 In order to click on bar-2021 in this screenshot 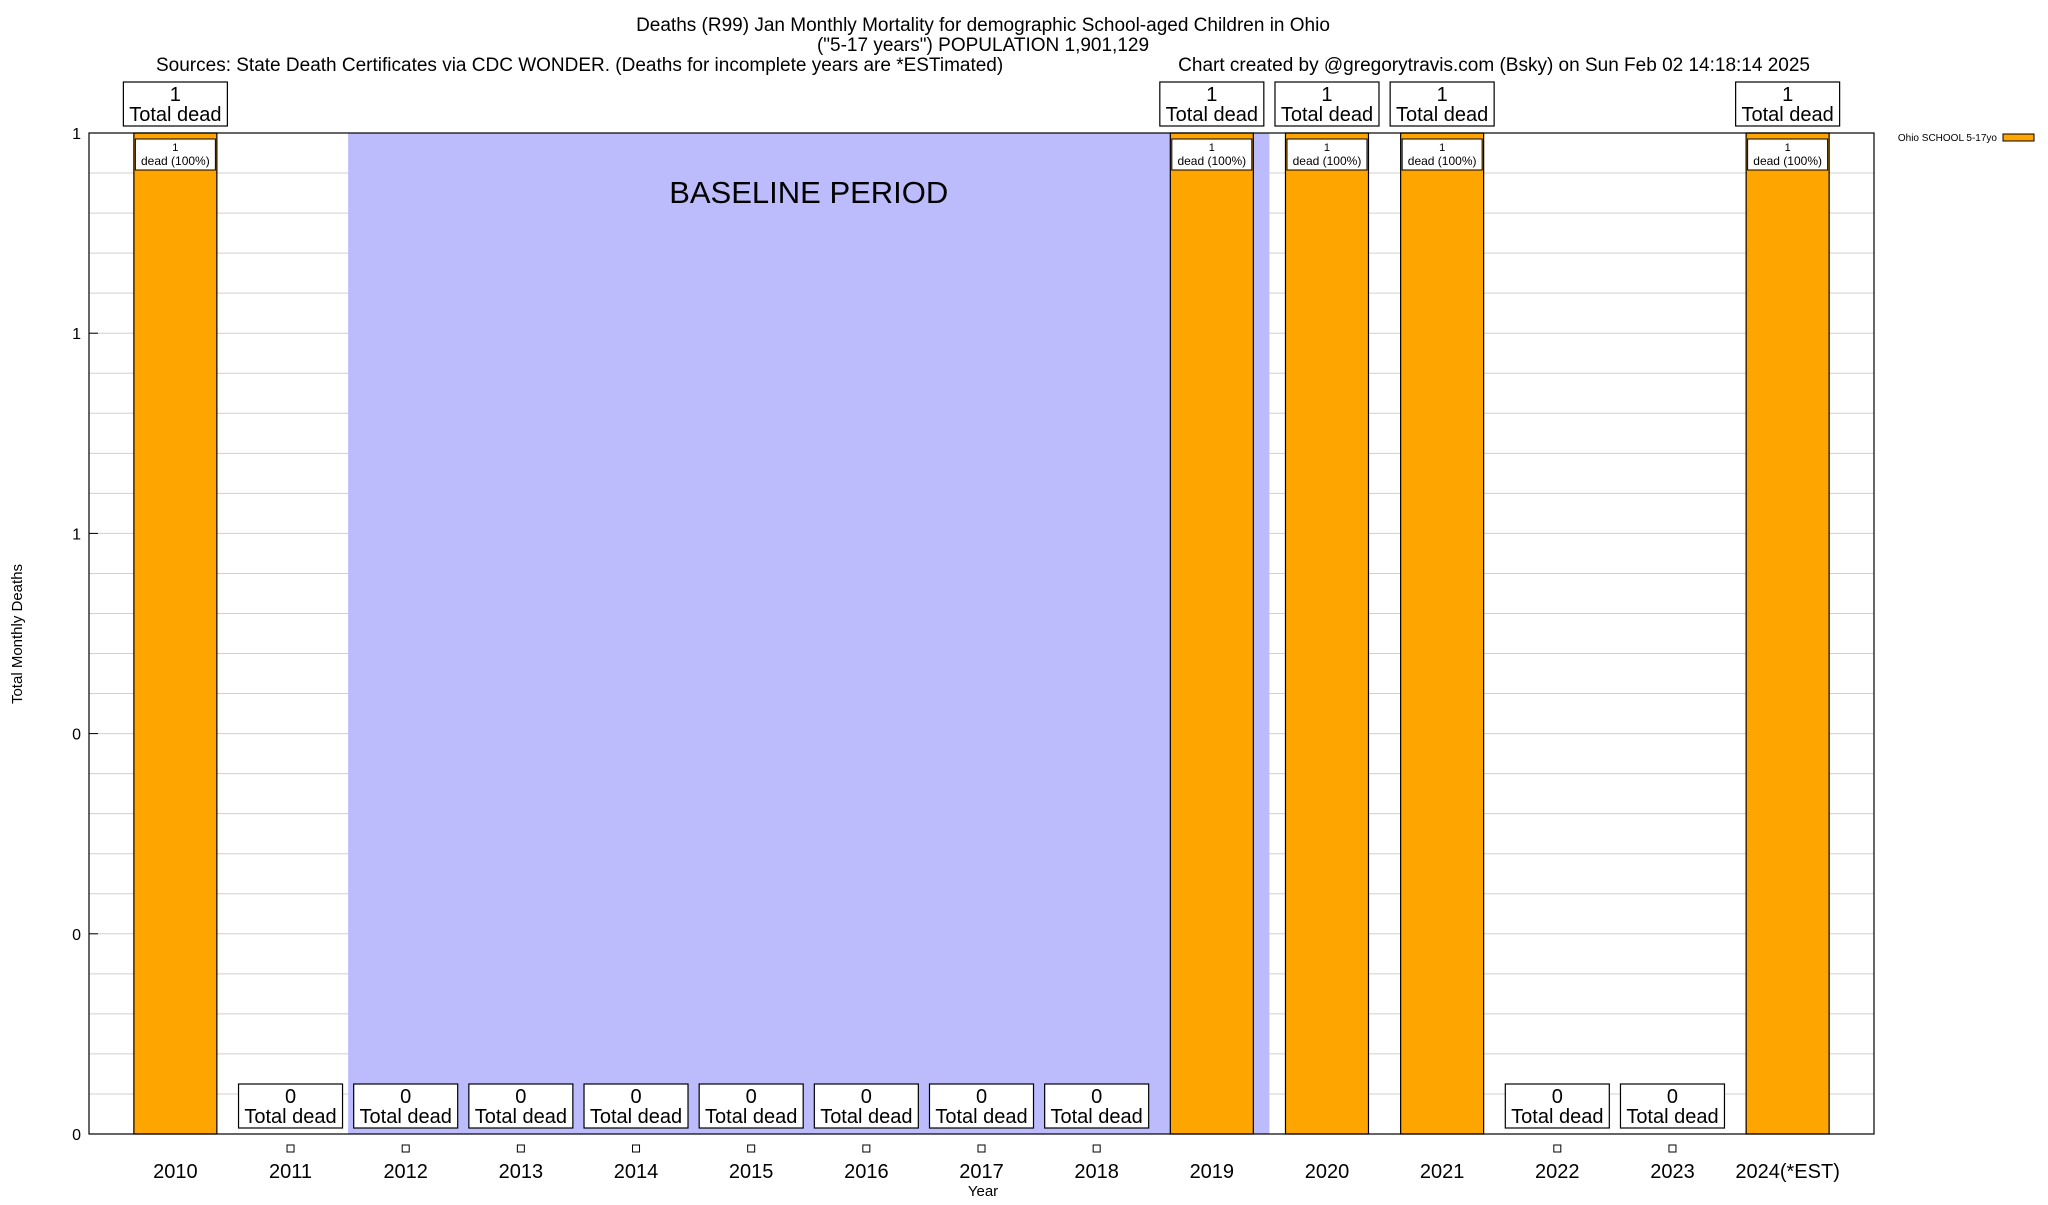, I will do `click(1442, 633)`.